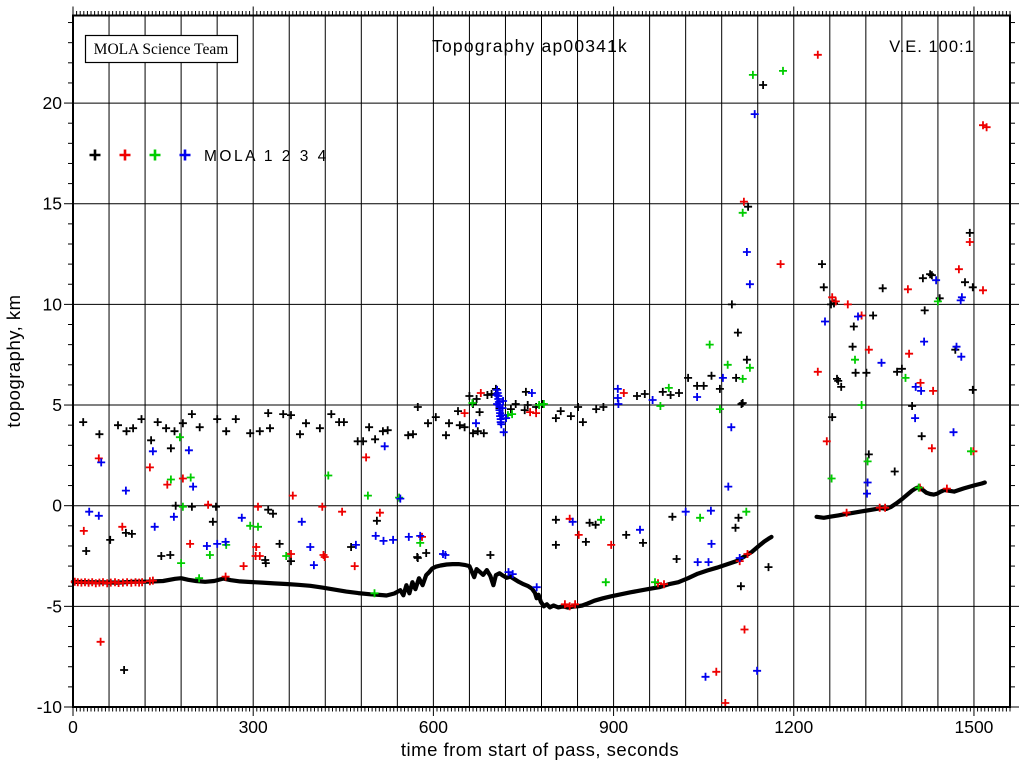 This screenshot has height=768, width=1024. I want to click on x-tick-label: 1500, so click(973, 727).